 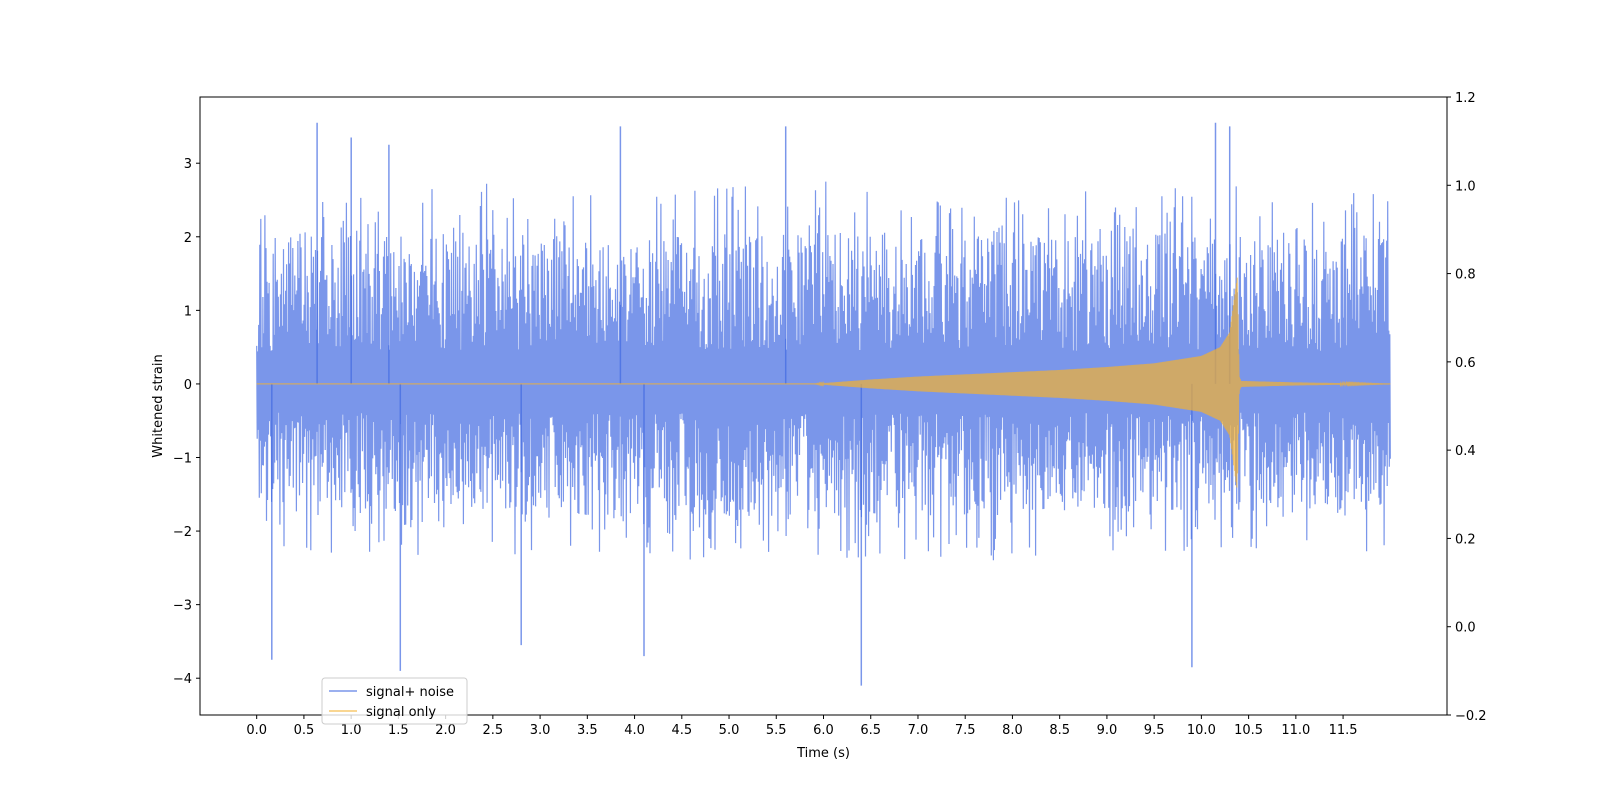 I want to click on x-tick-label: 1.5, so click(x=398, y=730).